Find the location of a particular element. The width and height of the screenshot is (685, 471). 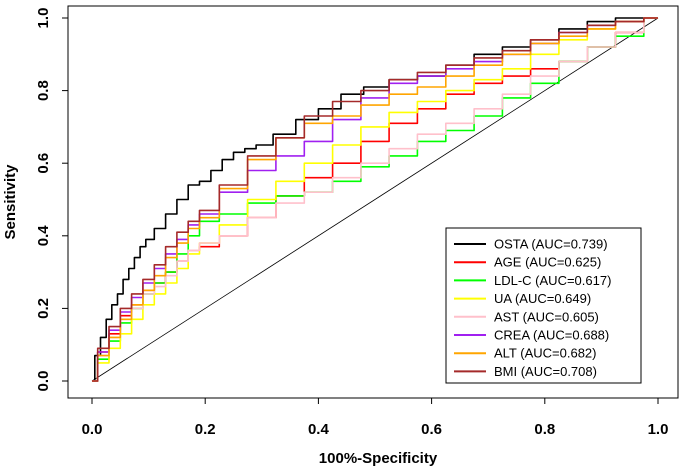

x-axis-label: 100%-Specificity is located at coordinates (378, 458).